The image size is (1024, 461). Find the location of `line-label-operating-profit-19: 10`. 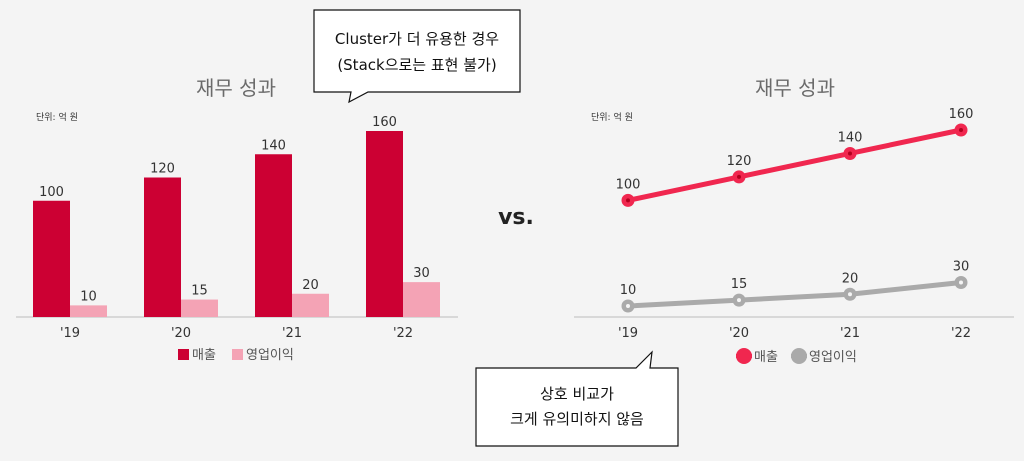

line-label-operating-profit-19: 10 is located at coordinates (628, 290).